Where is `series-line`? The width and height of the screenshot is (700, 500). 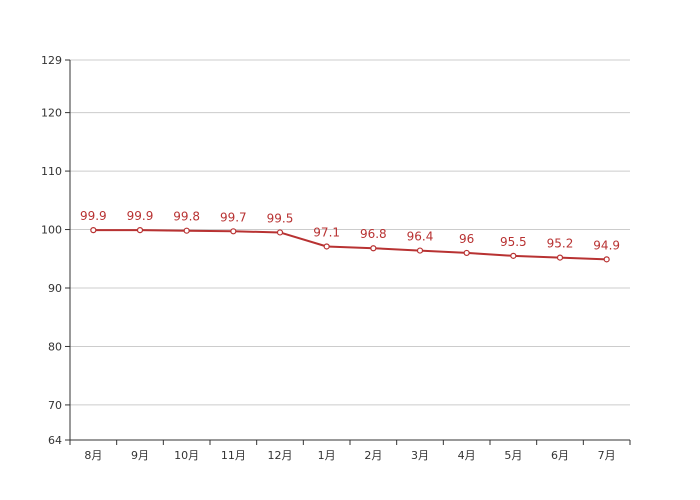 series-line is located at coordinates (350, 245).